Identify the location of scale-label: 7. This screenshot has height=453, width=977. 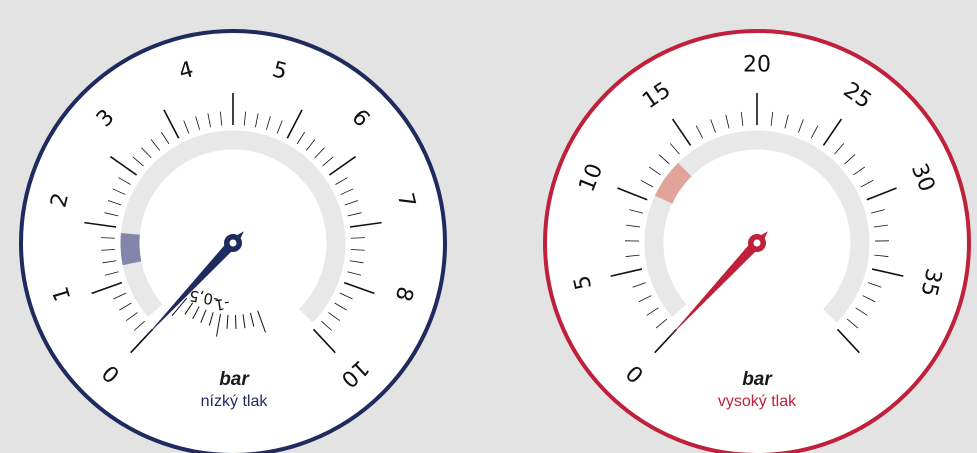
(406, 201).